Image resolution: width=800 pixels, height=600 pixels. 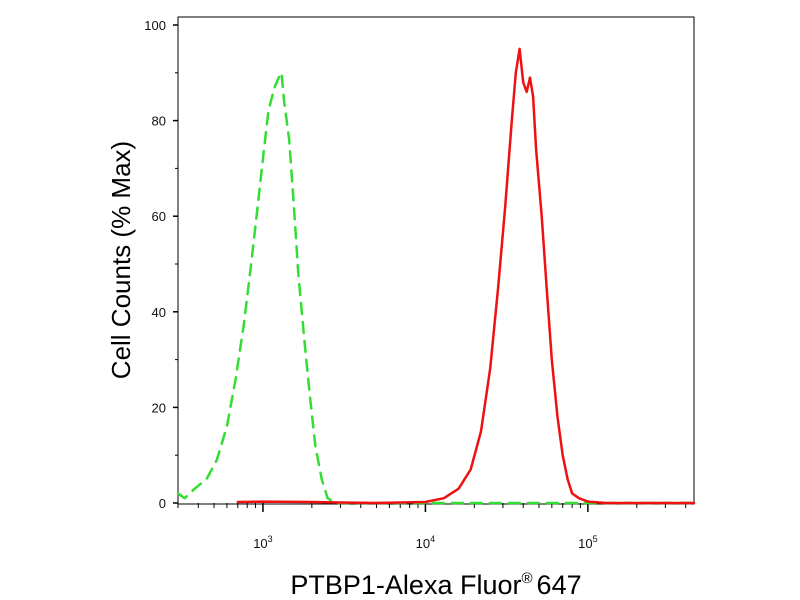 What do you see at coordinates (425, 542) in the screenshot?
I see `x-tick-label: 10⁴` at bounding box center [425, 542].